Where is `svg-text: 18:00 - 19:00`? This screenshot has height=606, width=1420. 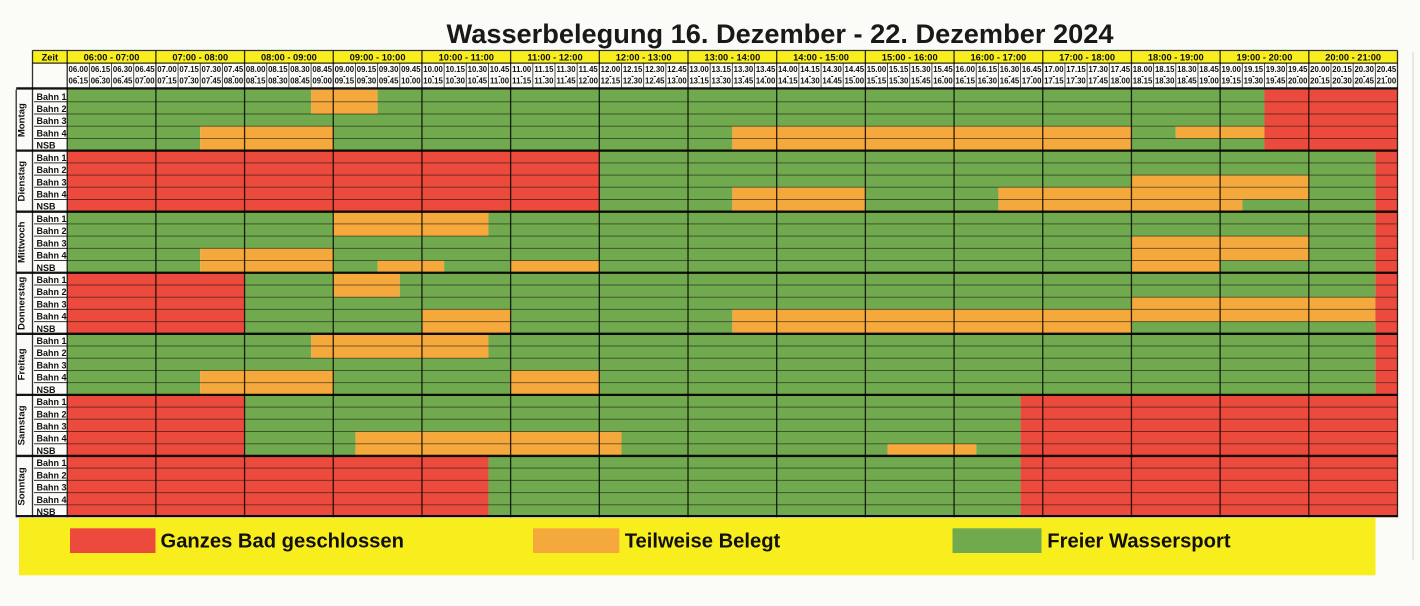
svg-text: 18:00 - 19:00 is located at coordinates (1176, 58).